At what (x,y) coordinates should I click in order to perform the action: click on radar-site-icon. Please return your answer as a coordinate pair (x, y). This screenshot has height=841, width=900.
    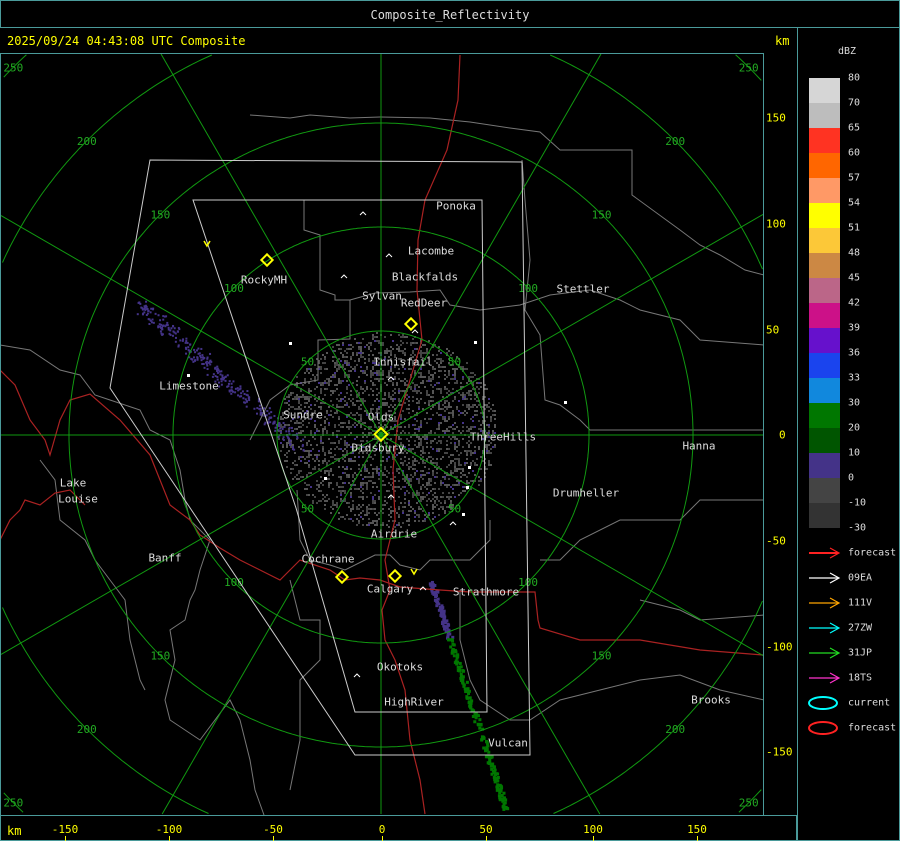
    Looking at the image, I should click on (339, 418).